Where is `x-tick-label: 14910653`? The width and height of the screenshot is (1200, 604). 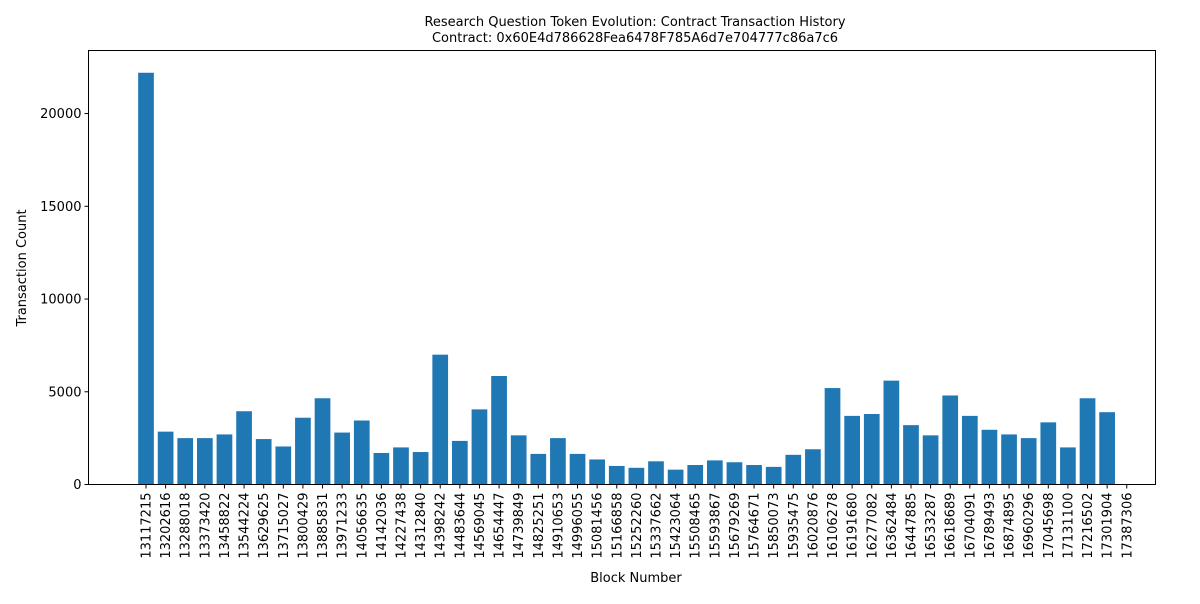
x-tick-label: 14910653 is located at coordinates (558, 526).